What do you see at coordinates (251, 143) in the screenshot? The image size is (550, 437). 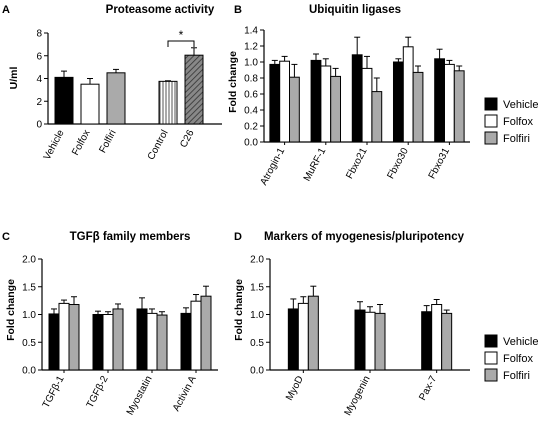 I see `panel-b-ytick-label: 0.0` at bounding box center [251, 143].